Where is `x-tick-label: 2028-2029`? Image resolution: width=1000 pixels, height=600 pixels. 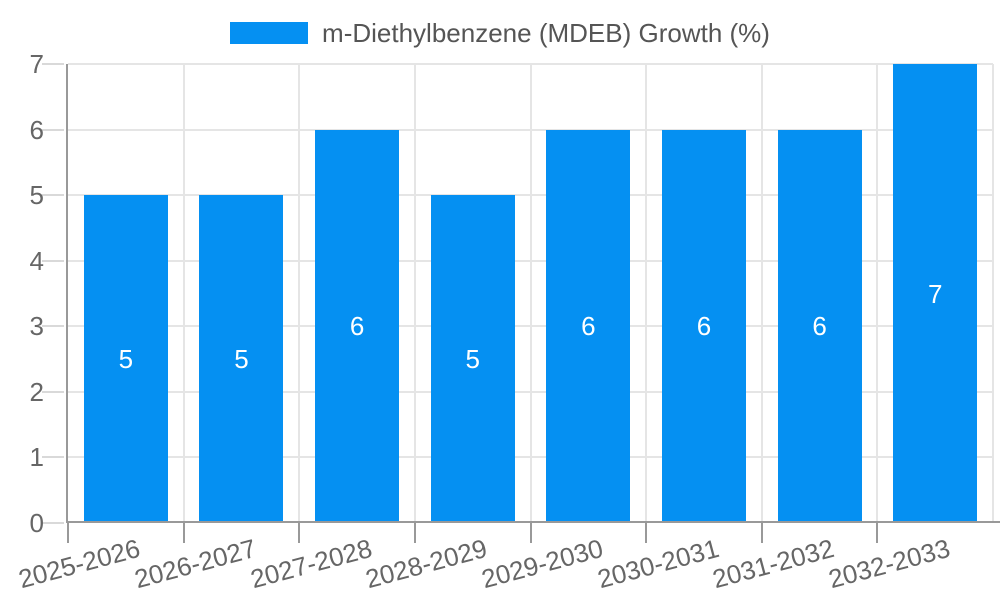 x-tick-label: 2028-2029 is located at coordinates (426, 564).